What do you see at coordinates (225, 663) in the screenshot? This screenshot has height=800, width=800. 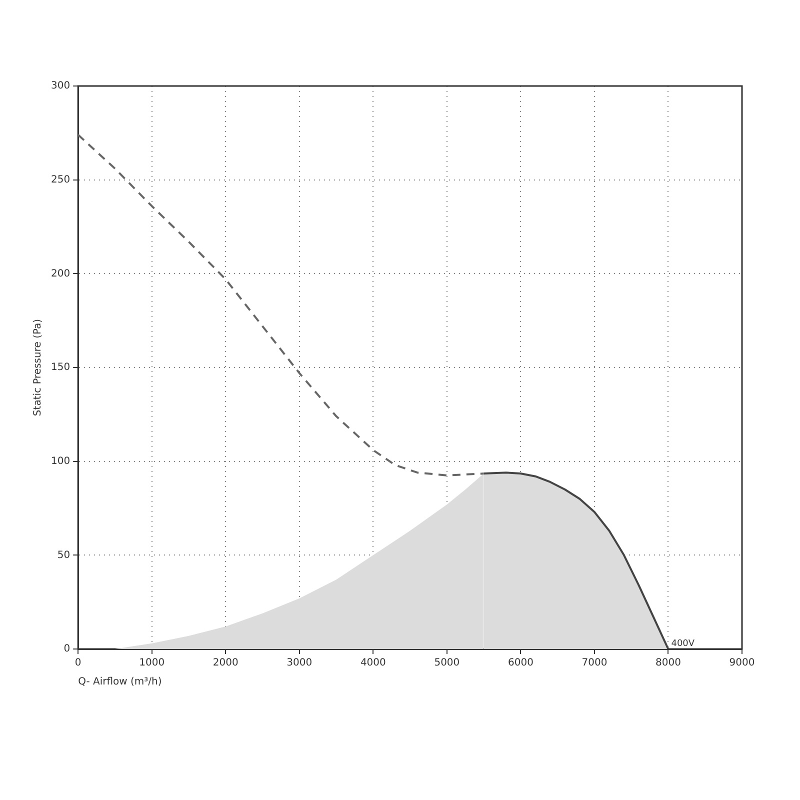 I see `x-tick-label: 2000` at bounding box center [225, 663].